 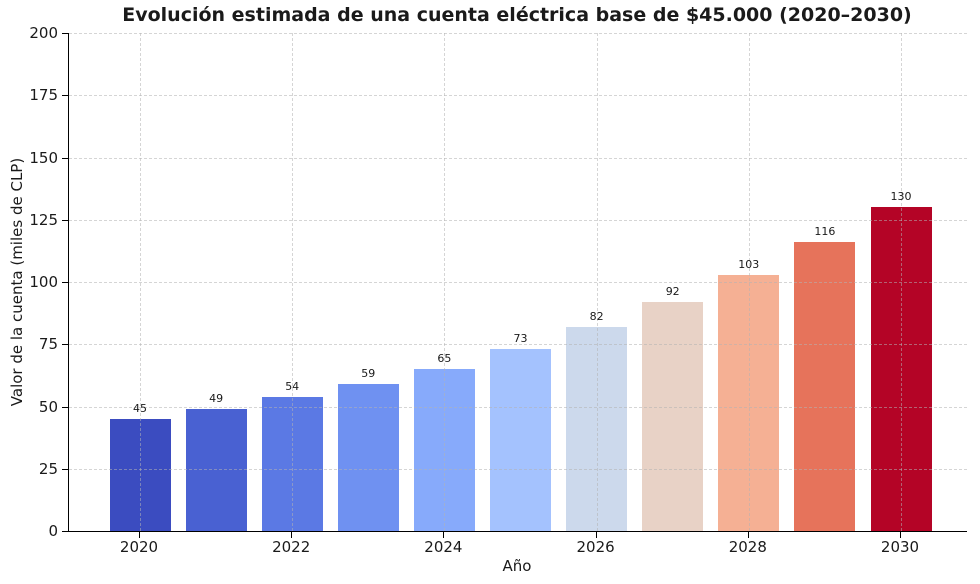 I want to click on y-tick-label: 25, so click(x=48, y=468).